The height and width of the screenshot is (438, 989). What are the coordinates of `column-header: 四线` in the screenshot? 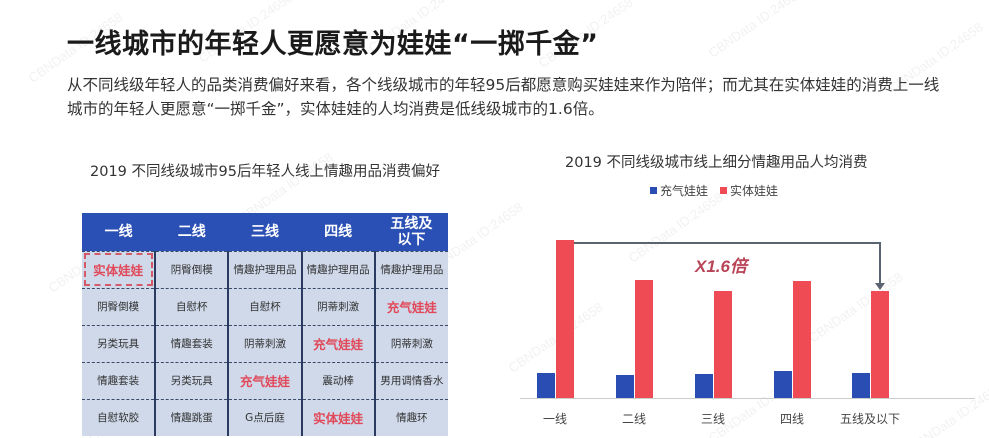 It's located at (338, 232).